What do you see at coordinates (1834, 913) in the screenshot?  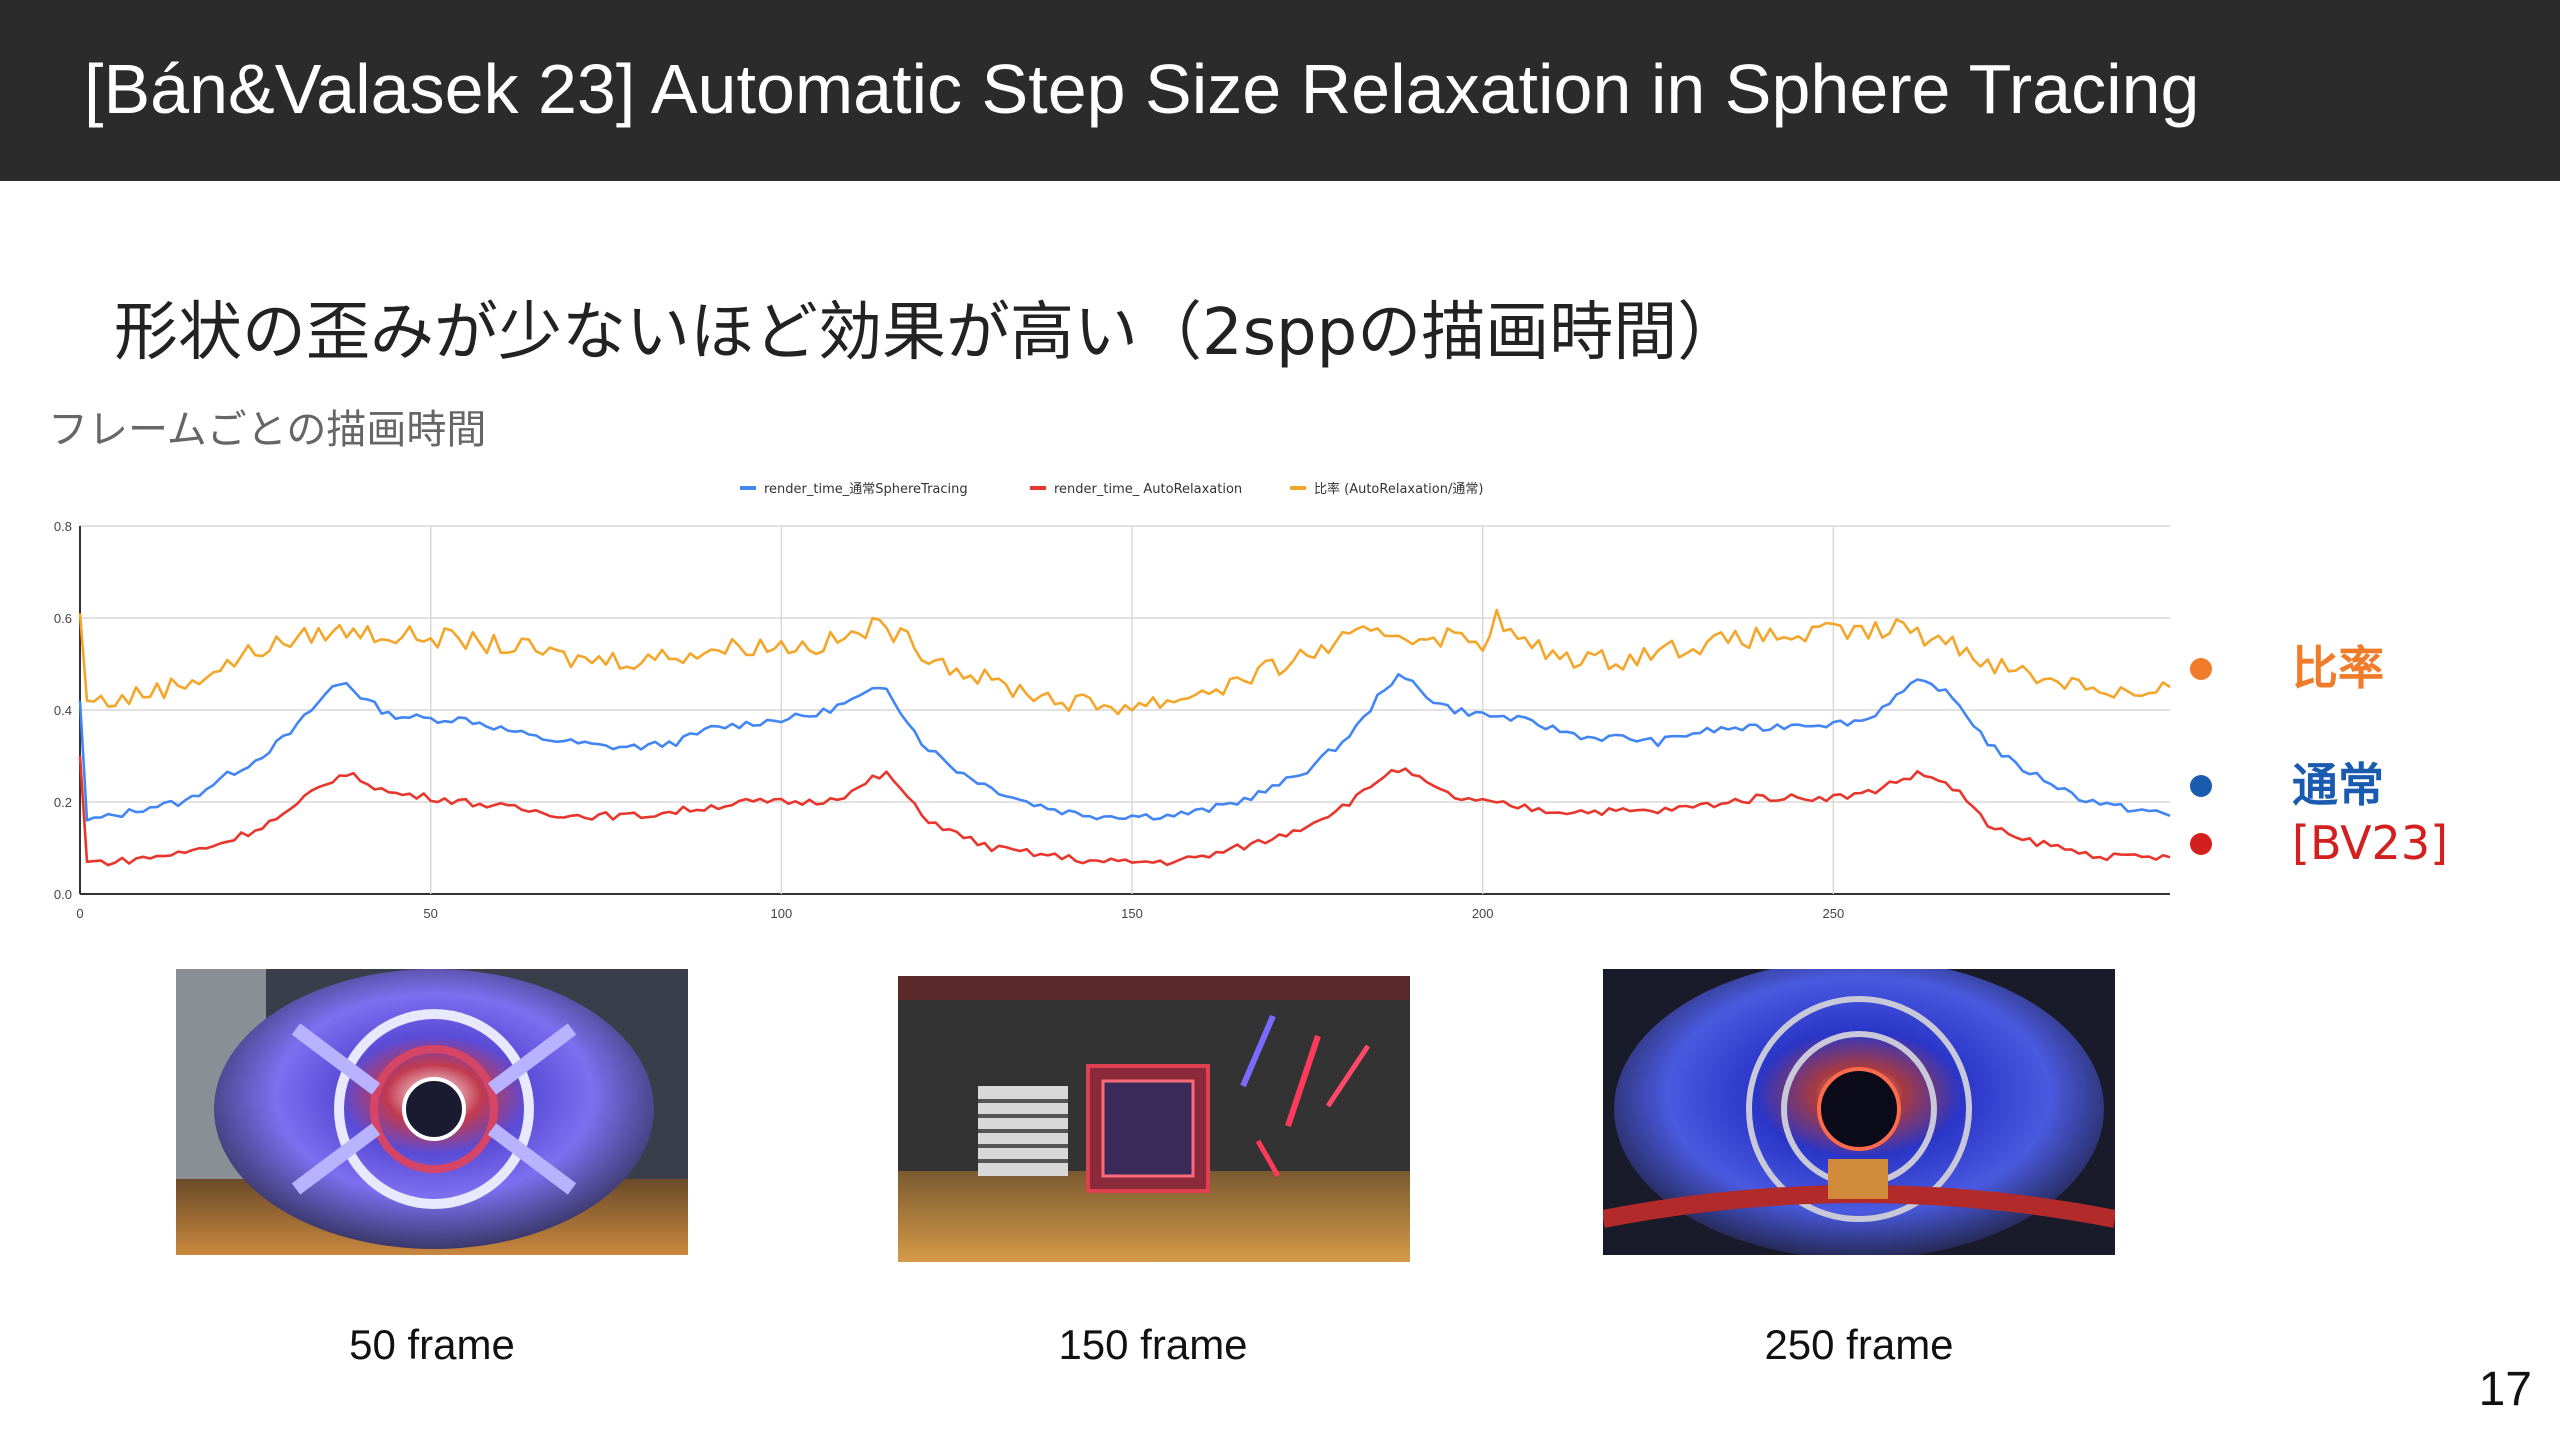 I see `x-tick-label: 250` at bounding box center [1834, 913].